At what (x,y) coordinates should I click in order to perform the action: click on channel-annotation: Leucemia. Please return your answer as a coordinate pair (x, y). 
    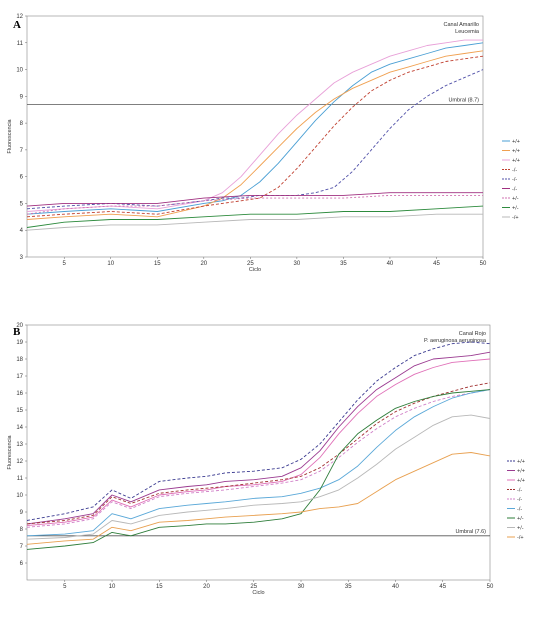
    Looking at the image, I should click on (467, 32).